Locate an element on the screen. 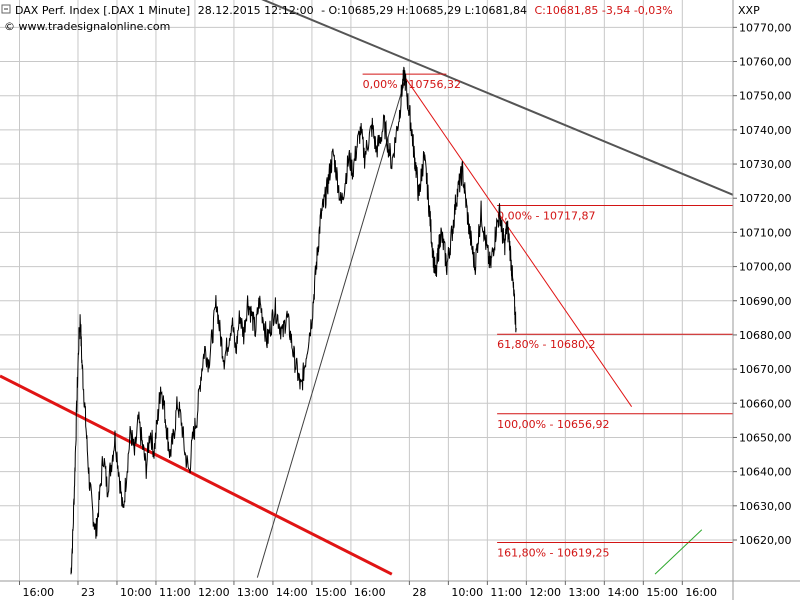 Image resolution: width=800 pixels, height=604 pixels. y-tick-label: 10720,00 is located at coordinates (765, 198).